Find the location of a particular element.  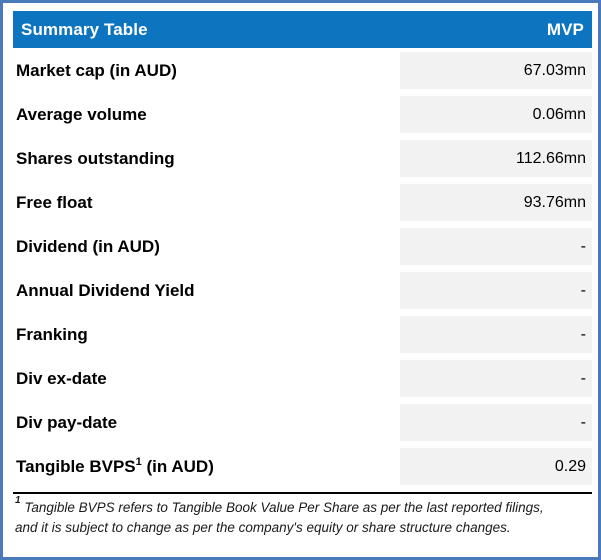

row-label: Average volume is located at coordinates (81, 114).